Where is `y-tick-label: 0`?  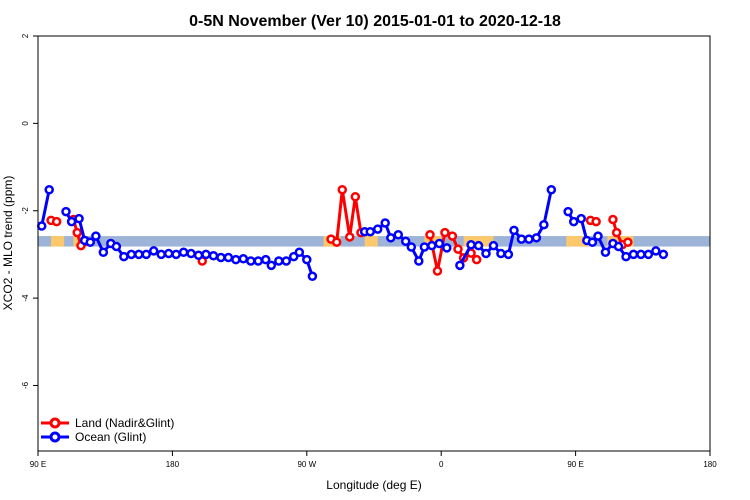 y-tick-label: 0 is located at coordinates (25, 123).